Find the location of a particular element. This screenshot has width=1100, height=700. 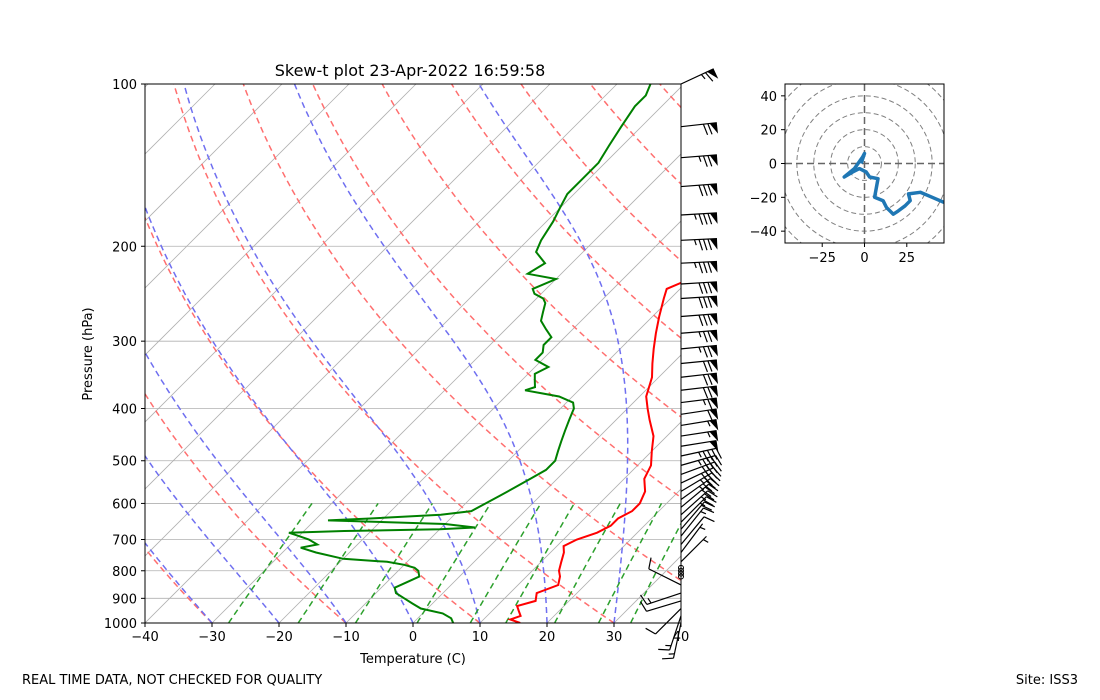

x-tick-label: 20 is located at coordinates (547, 637).